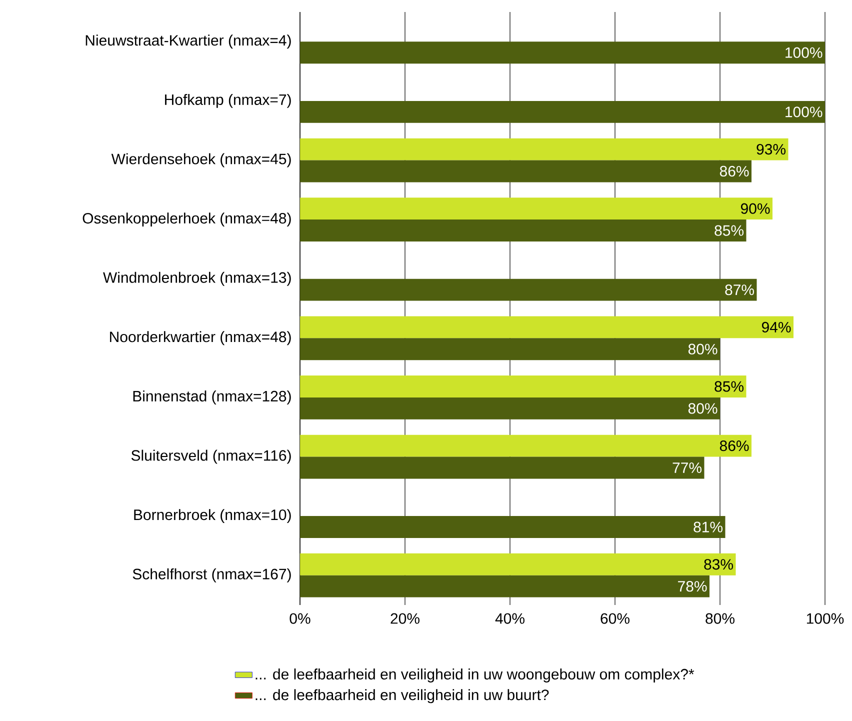 This screenshot has height=721, width=852. I want to click on data-label: 90%, so click(755, 208).